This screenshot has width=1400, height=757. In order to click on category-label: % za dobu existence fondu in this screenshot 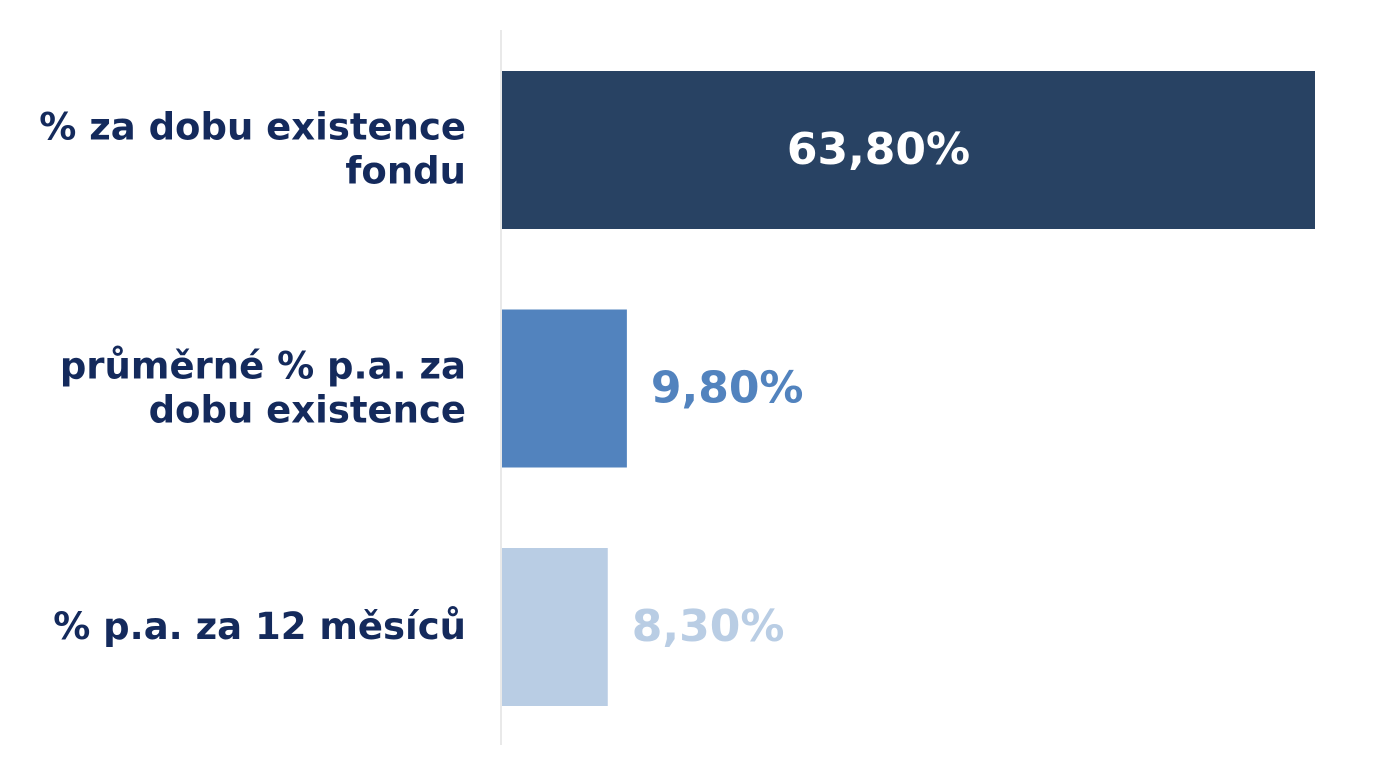, I will do `click(252, 149)`.